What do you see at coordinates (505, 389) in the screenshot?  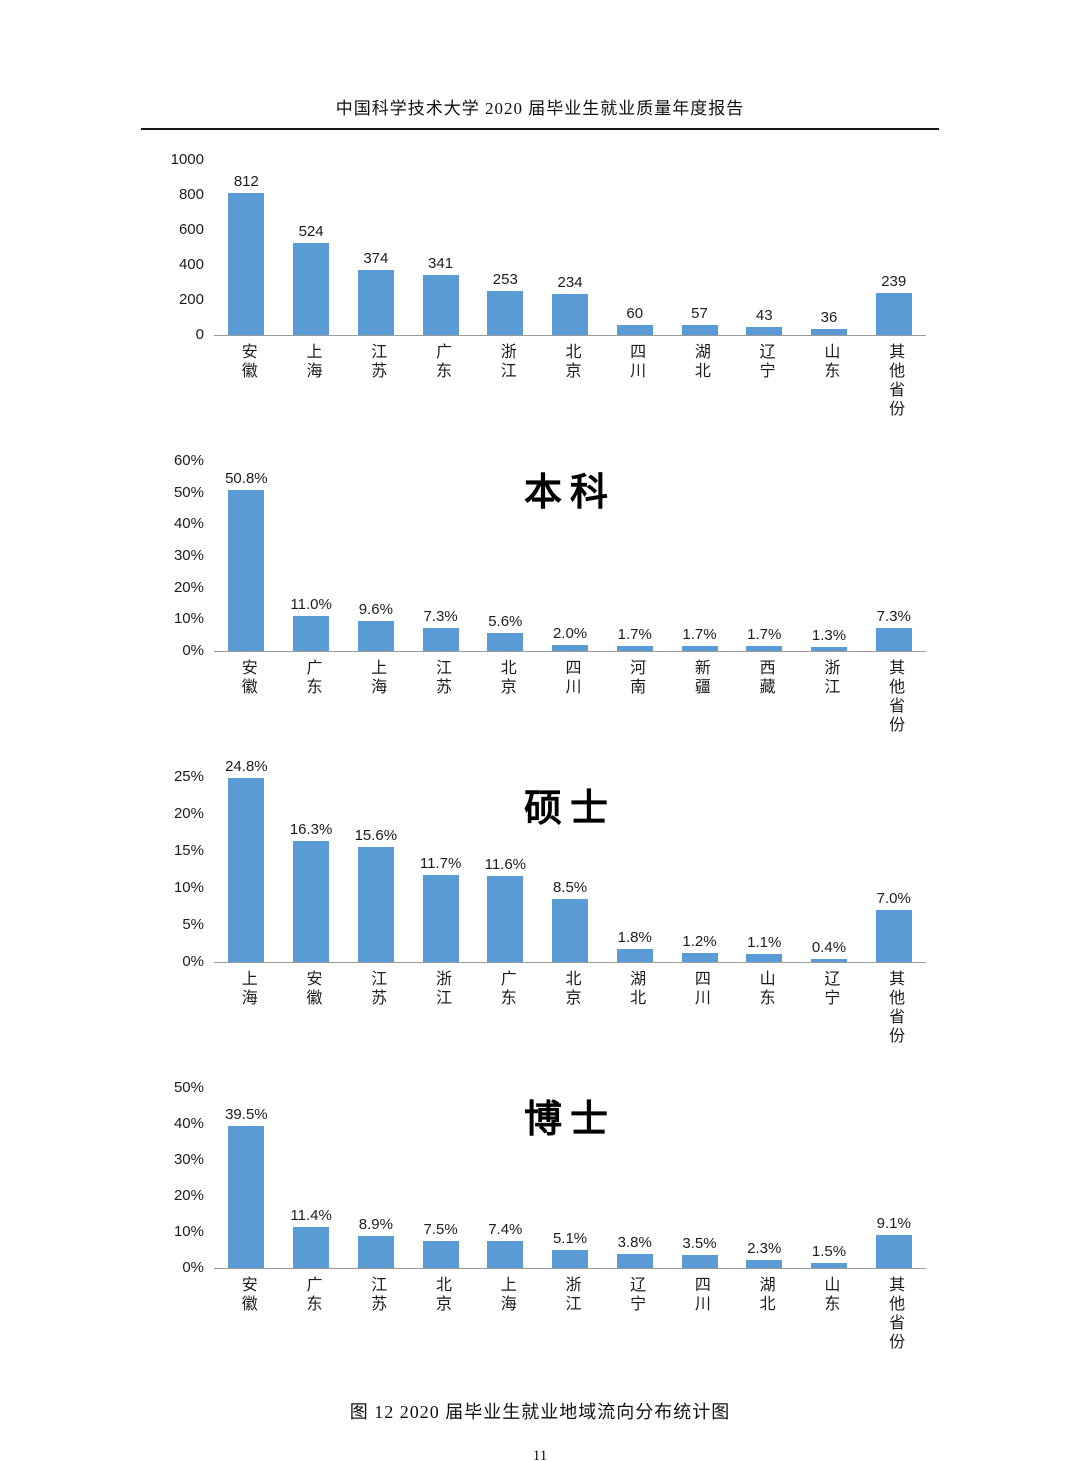 I see `category-label: 浙江` at bounding box center [505, 389].